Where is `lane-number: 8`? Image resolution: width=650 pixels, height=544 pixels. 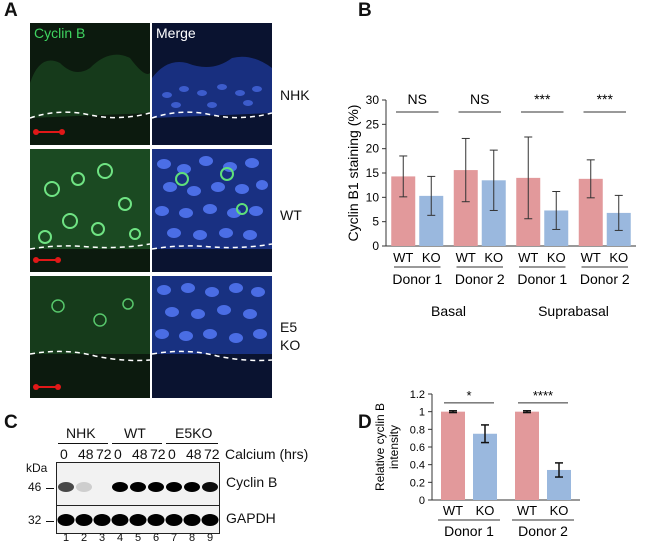
lane-number: 8 is located at coordinates (192, 538).